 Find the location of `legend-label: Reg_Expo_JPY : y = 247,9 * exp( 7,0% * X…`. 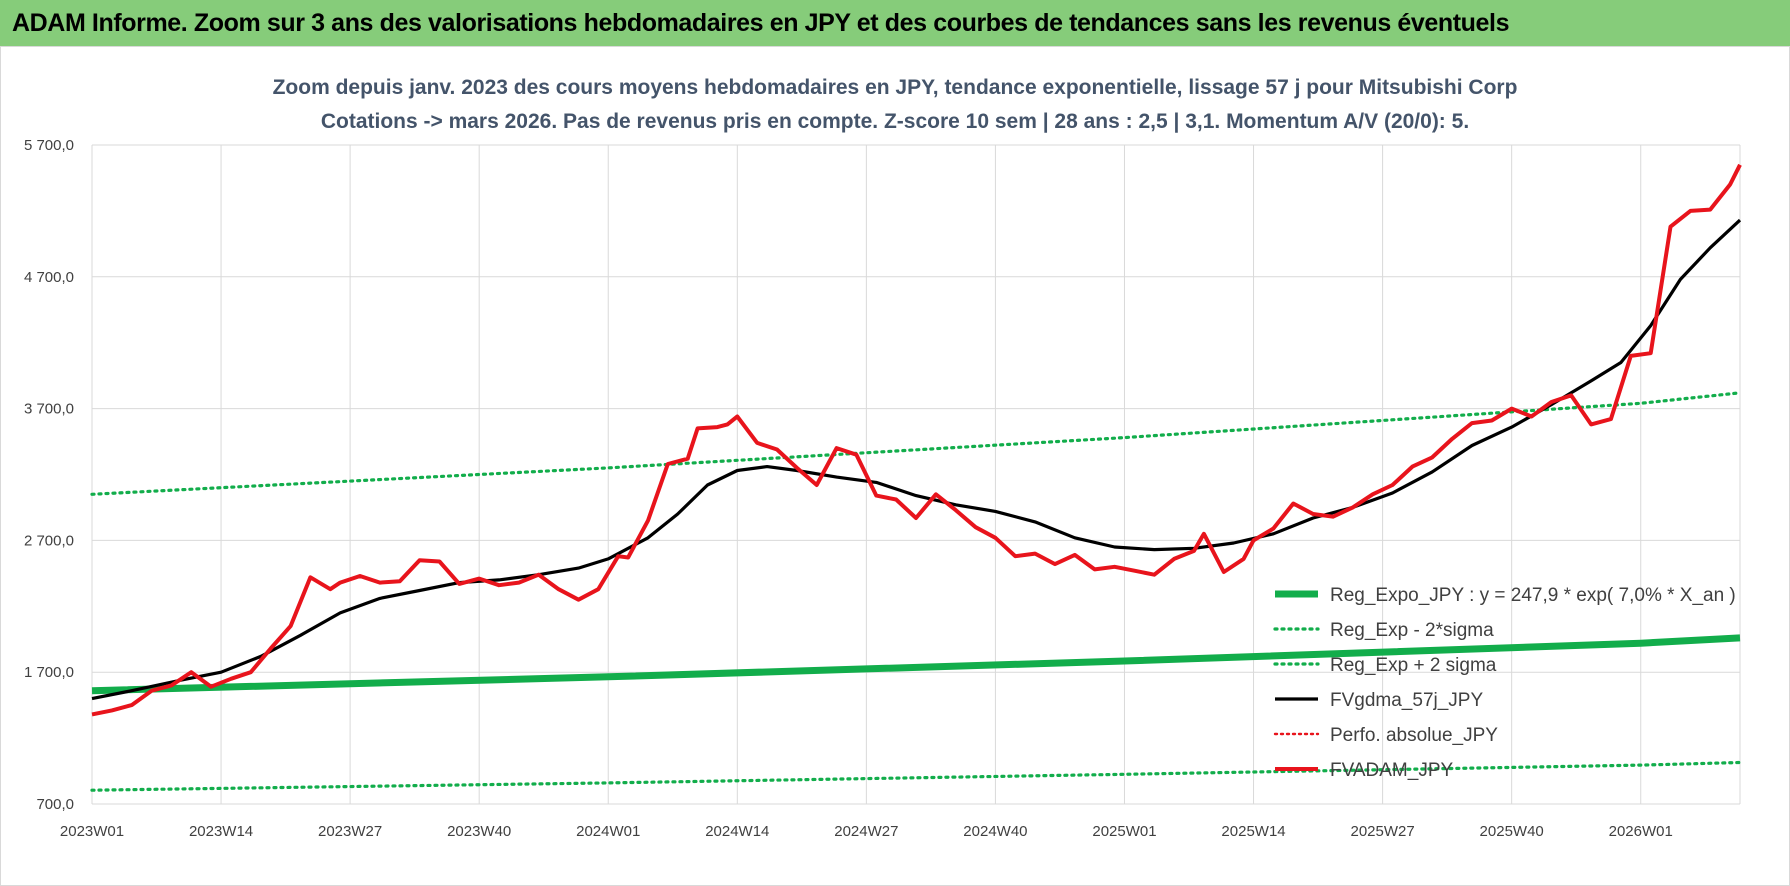

legend-label: Reg_Expo_JPY : y = 247,9 * exp( 7,0% * X… is located at coordinates (1533, 595).